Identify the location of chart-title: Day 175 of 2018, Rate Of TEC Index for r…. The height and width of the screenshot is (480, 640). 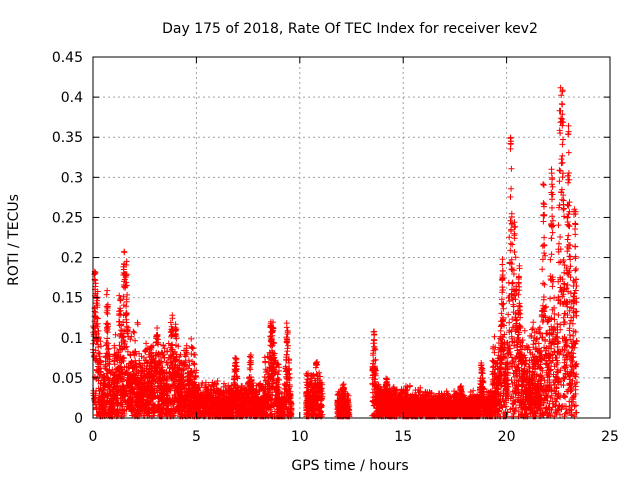
(350, 29).